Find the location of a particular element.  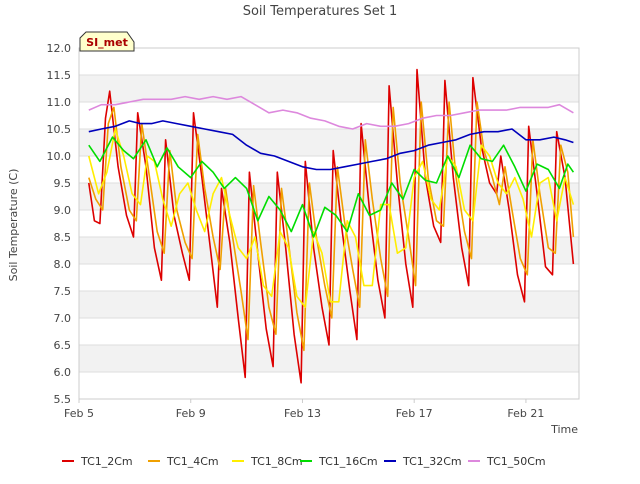

y-tick-label: 6.0 is located at coordinates (63, 372).